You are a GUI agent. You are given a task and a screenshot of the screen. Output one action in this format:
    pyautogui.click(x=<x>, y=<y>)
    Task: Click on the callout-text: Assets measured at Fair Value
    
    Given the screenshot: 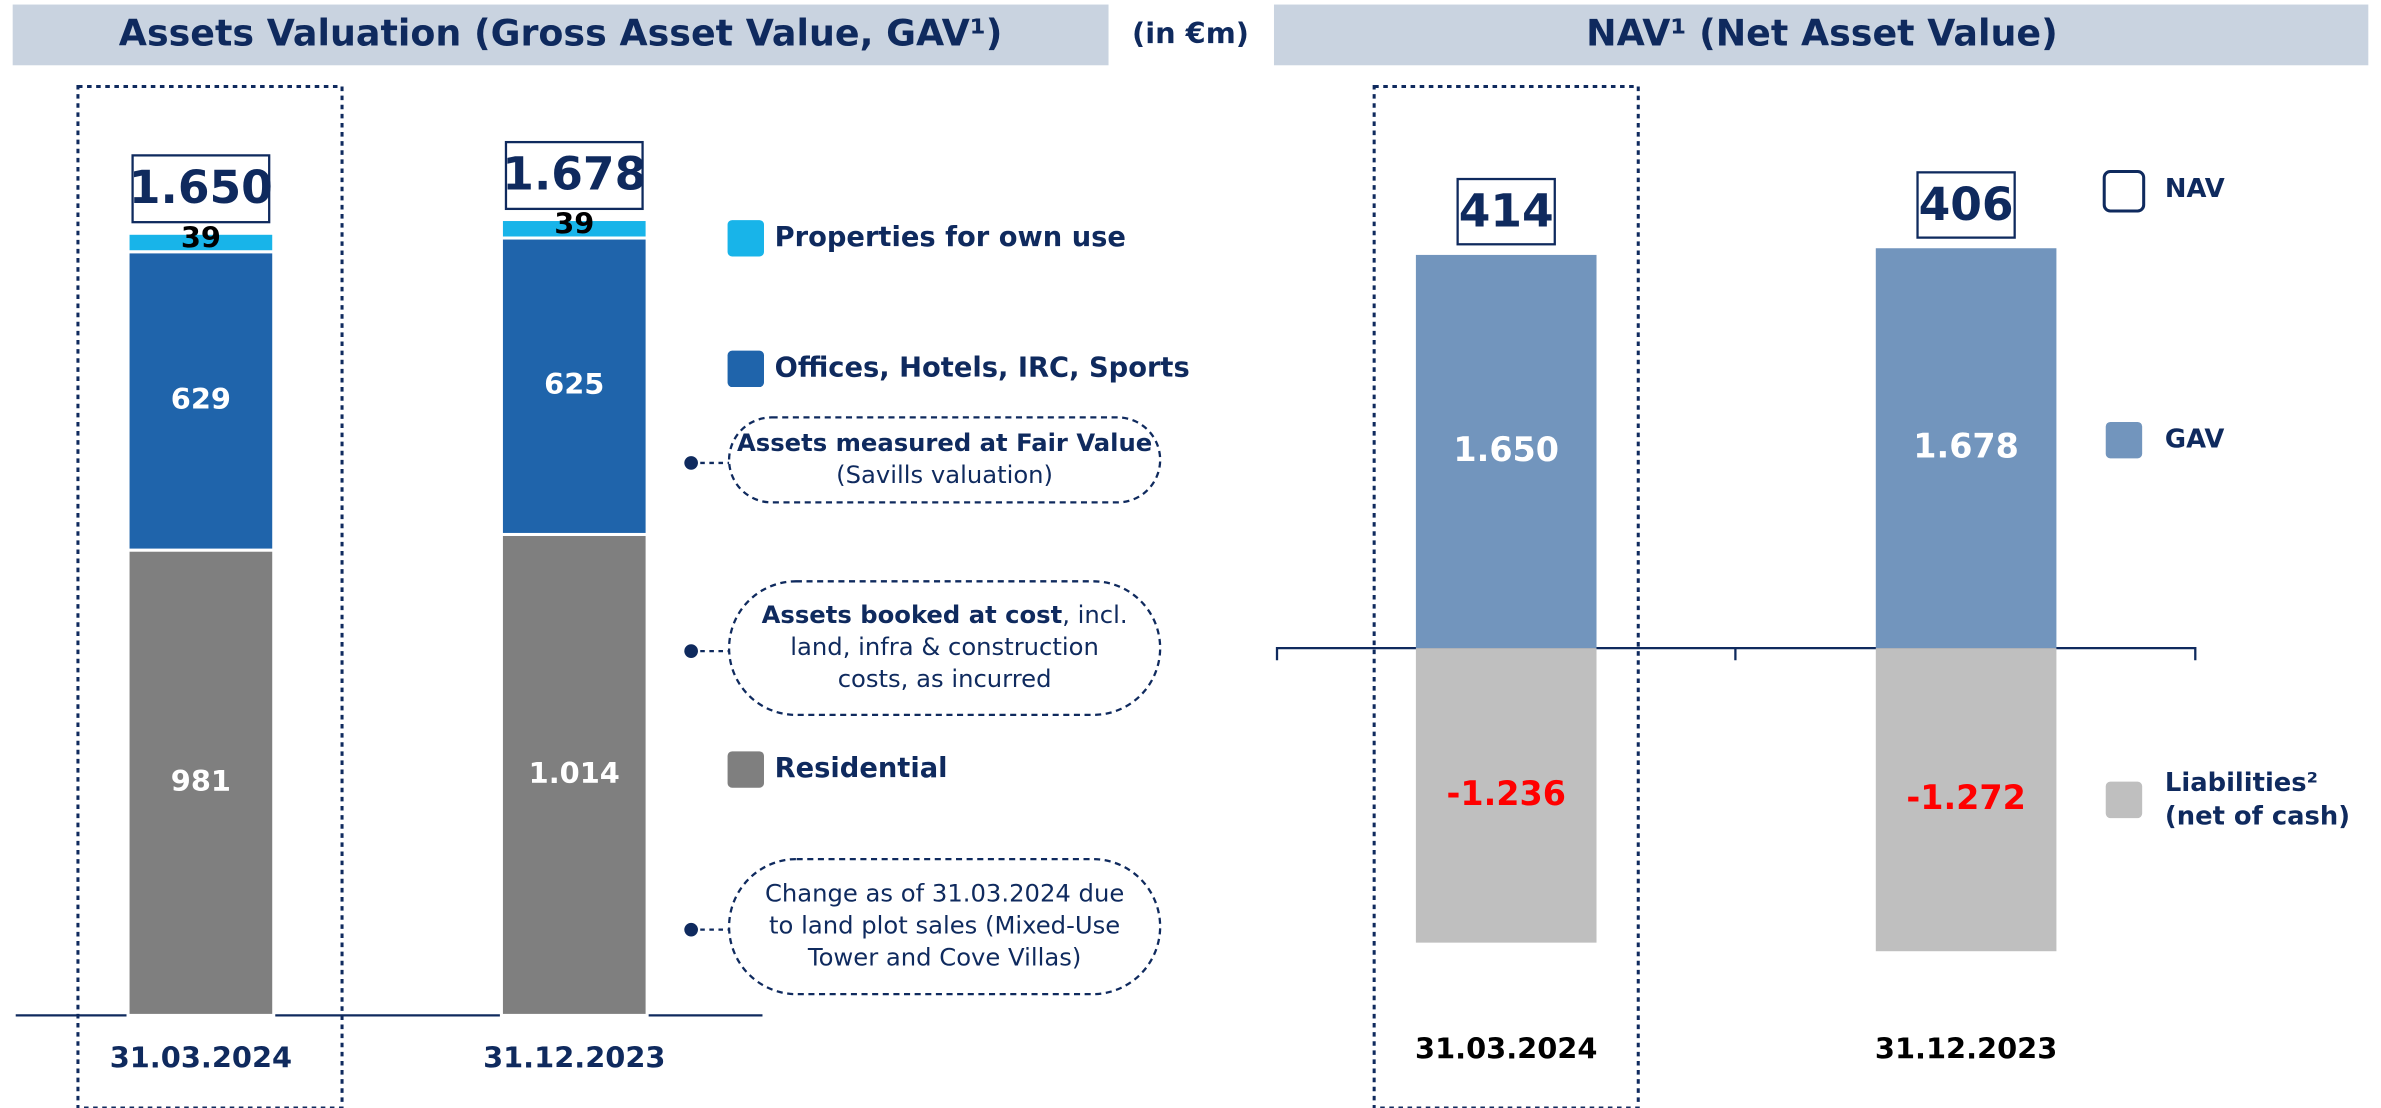 What is the action you would take?
    pyautogui.click(x=944, y=442)
    